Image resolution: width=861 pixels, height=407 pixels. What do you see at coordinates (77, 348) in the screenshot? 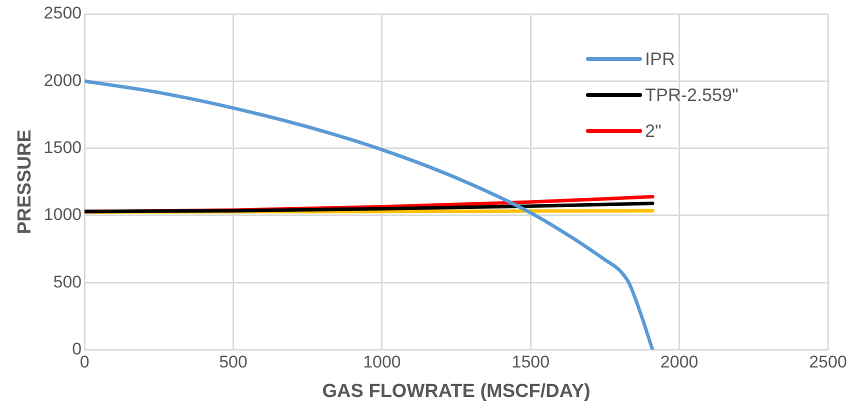
I see `y-tick-label: 0` at bounding box center [77, 348].